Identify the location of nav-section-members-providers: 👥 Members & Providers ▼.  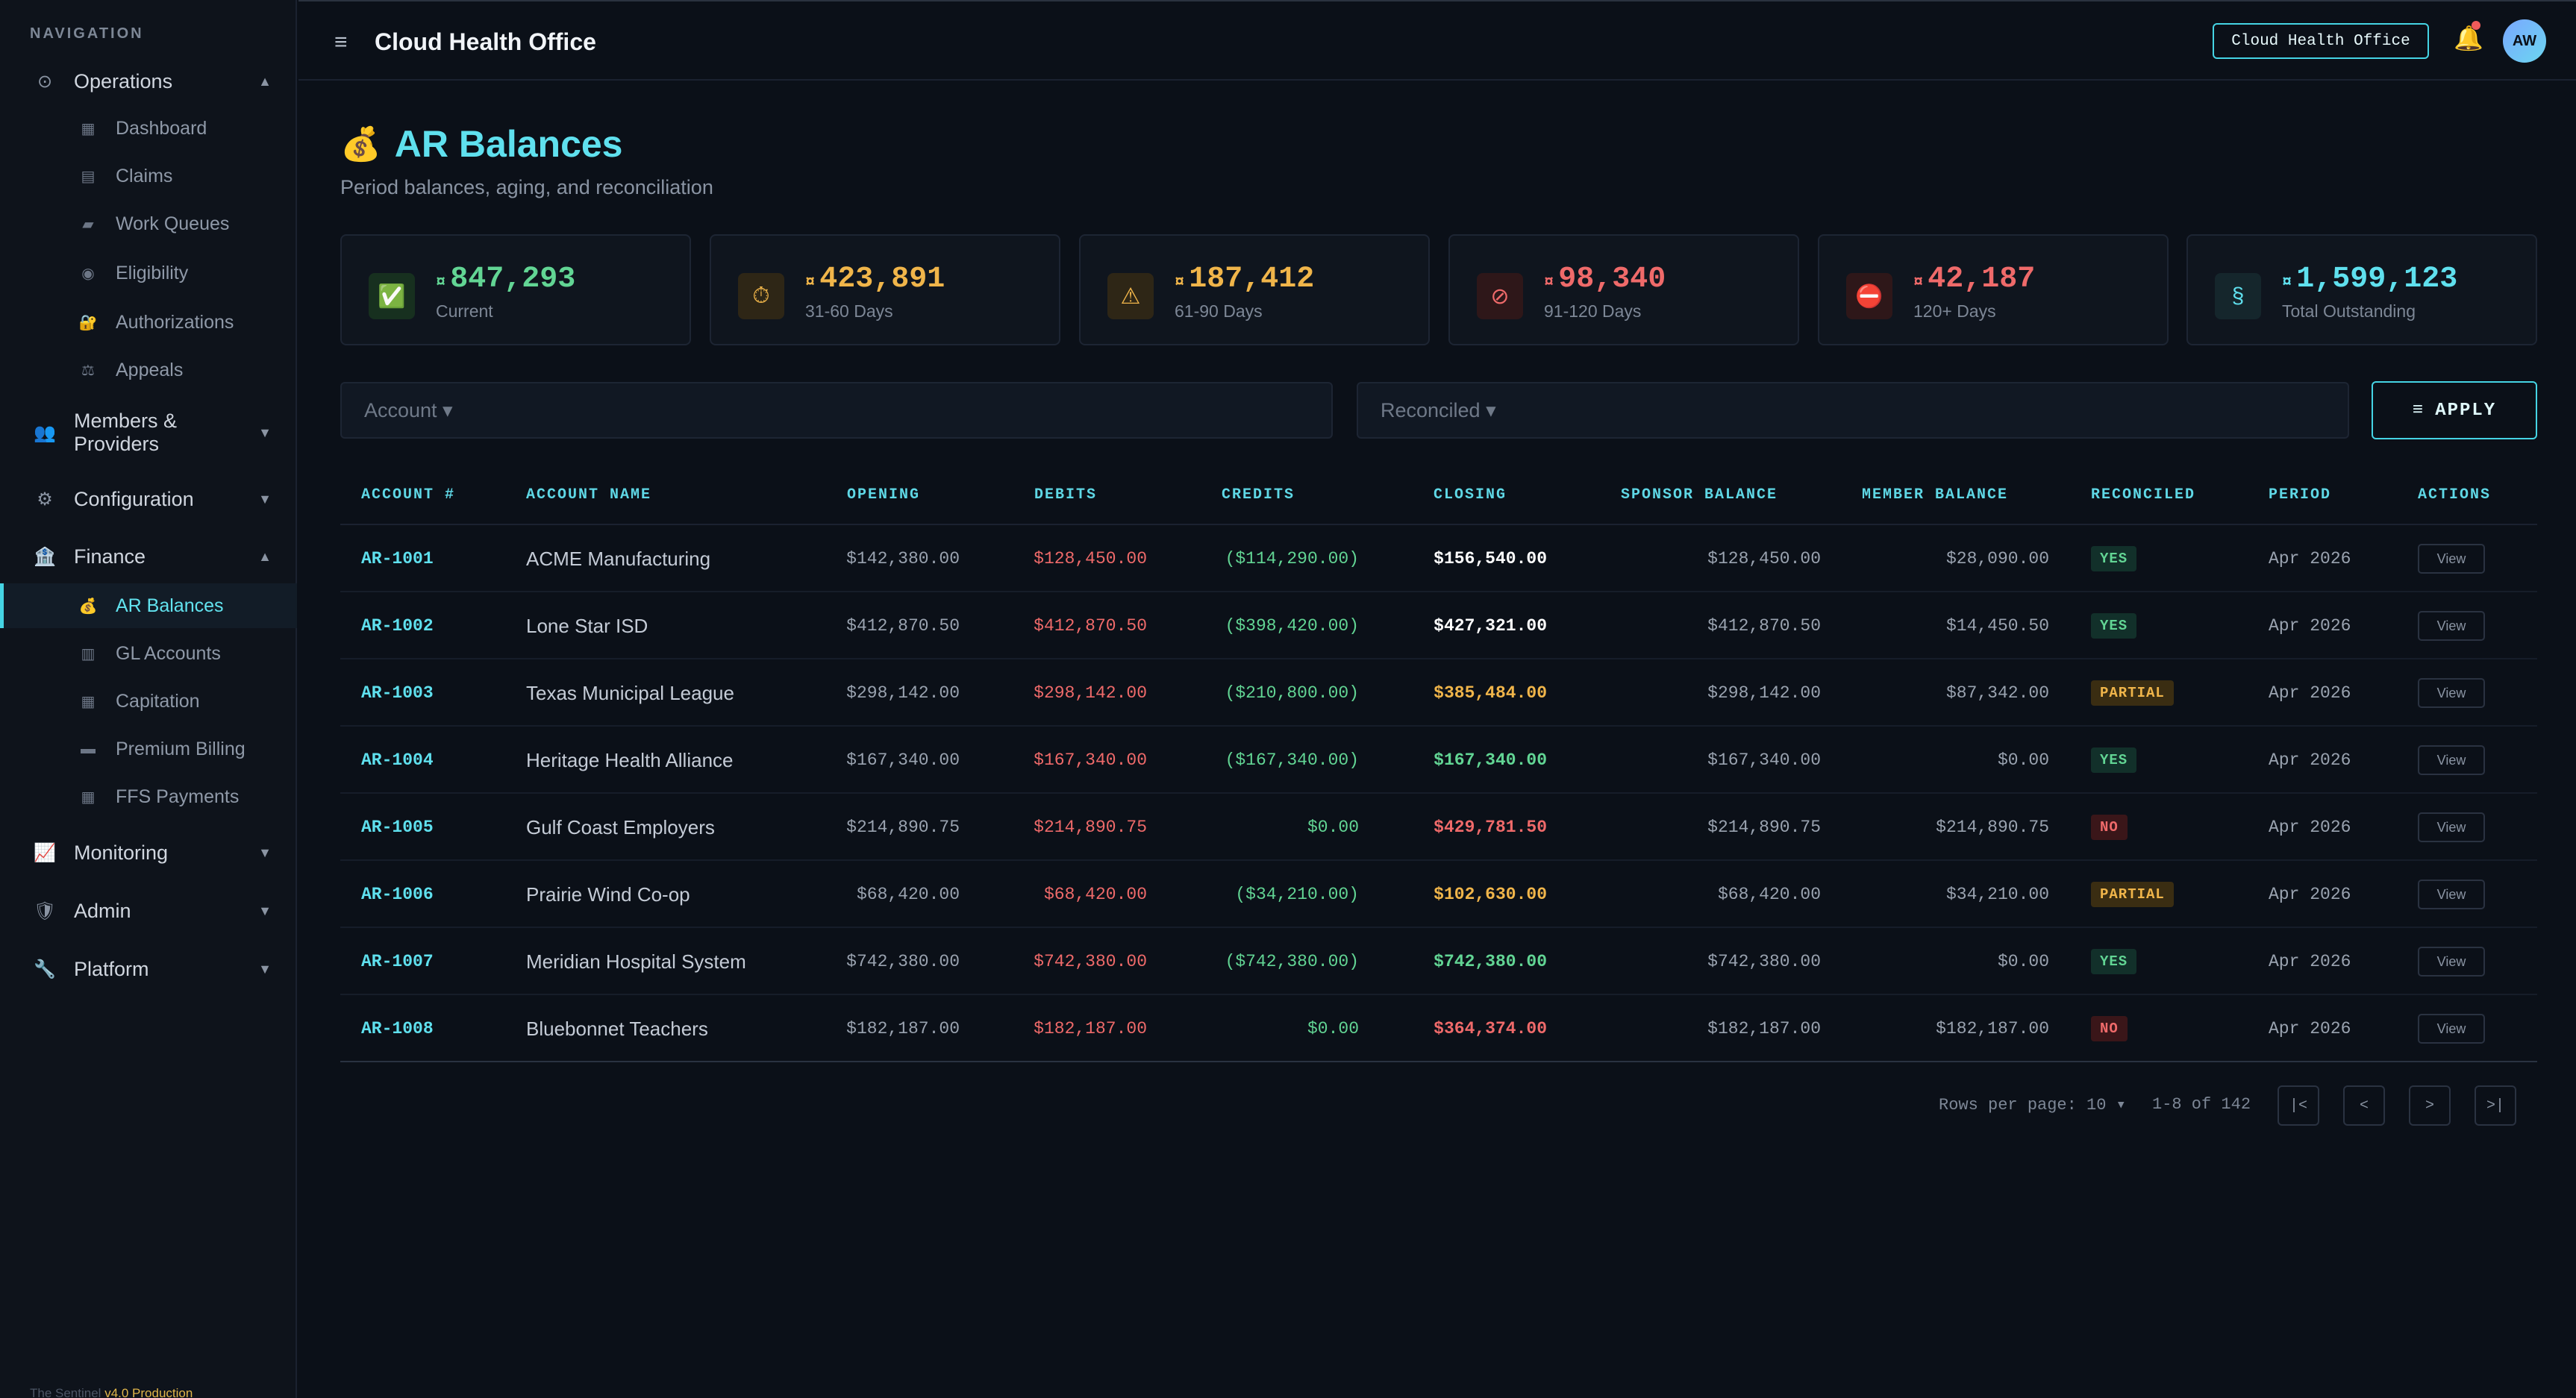
(148, 433).